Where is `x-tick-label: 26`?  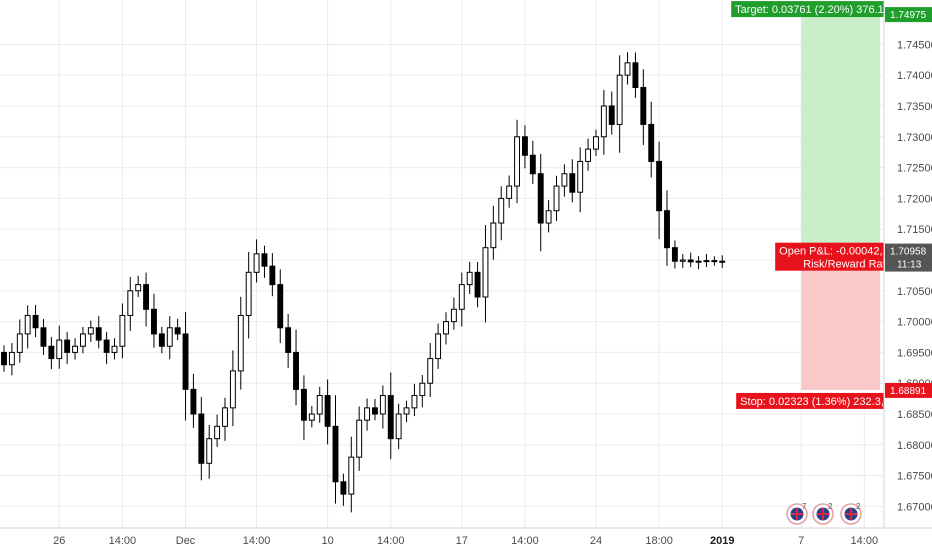
x-tick-label: 26 is located at coordinates (59, 541).